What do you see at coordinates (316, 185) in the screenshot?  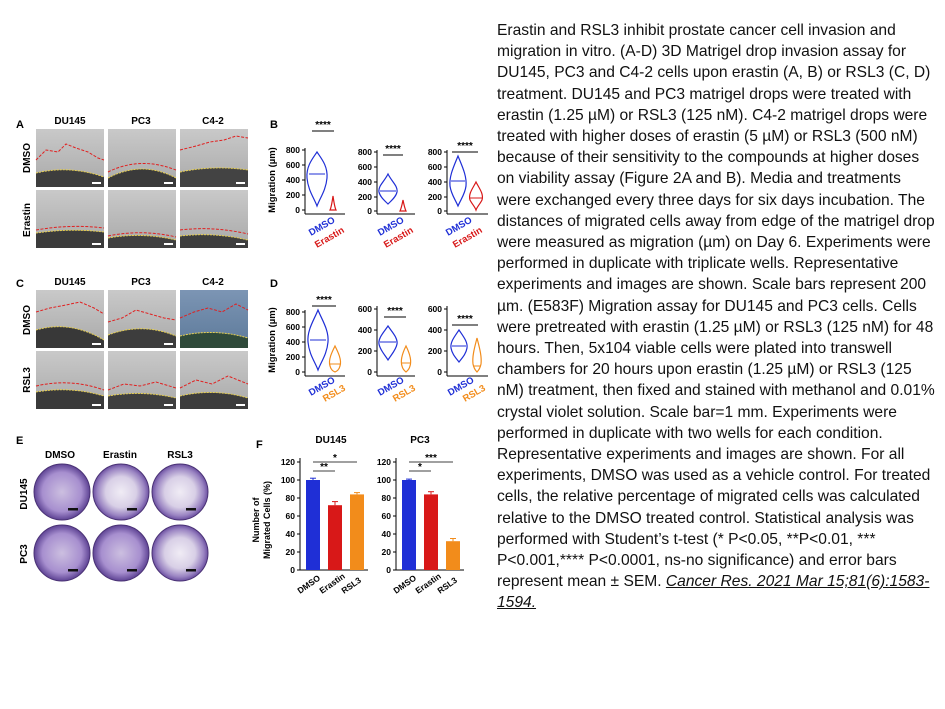 I see `violin-plot-b1: 800 600 400 200 0 **** DMSO Erastin` at bounding box center [316, 185].